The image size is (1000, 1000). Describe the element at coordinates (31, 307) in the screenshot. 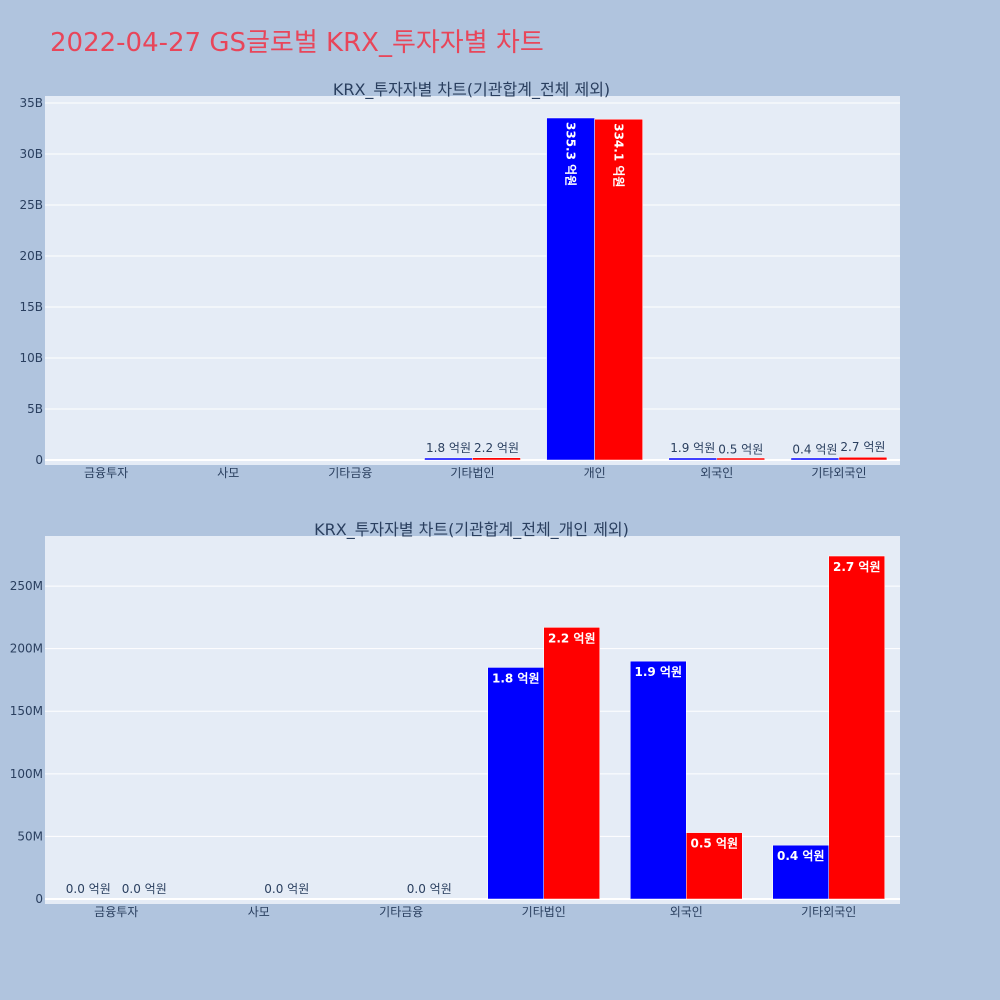

I see `y-tick-label: 15B` at that location.